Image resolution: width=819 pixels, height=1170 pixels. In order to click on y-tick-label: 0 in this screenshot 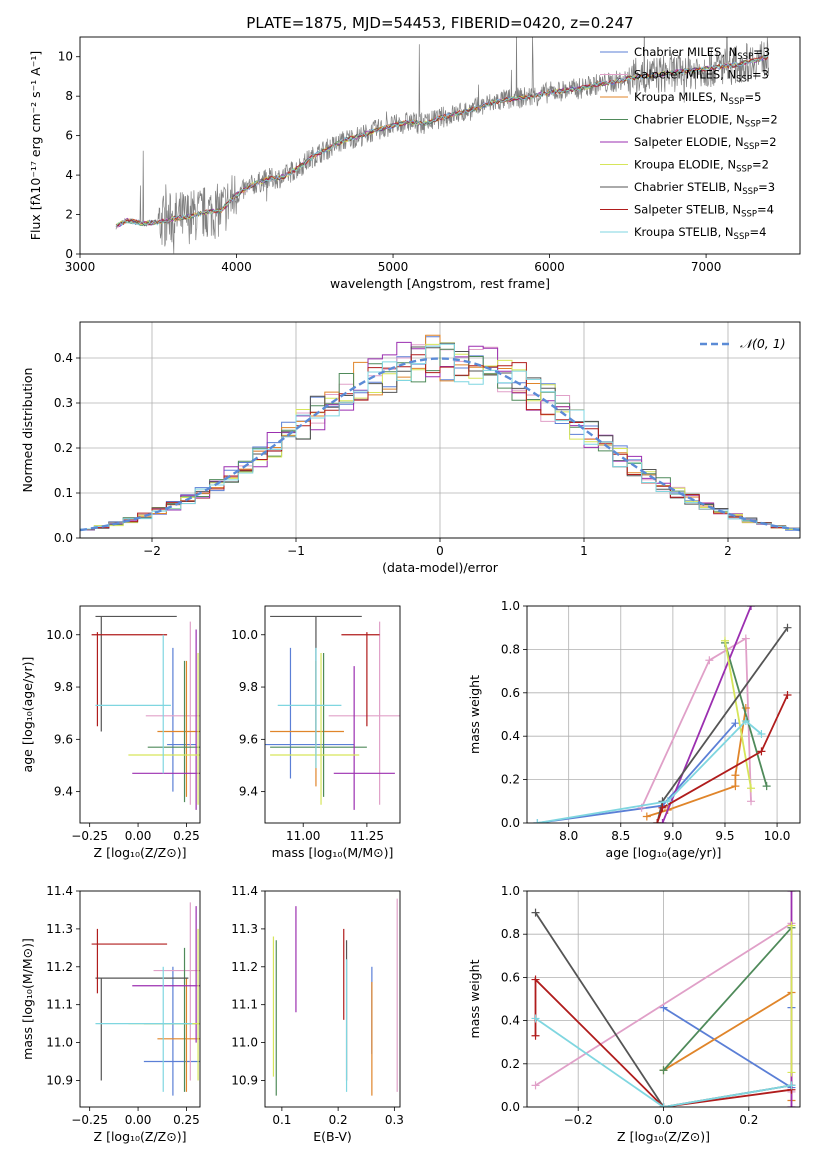, I will do `click(69, 254)`.